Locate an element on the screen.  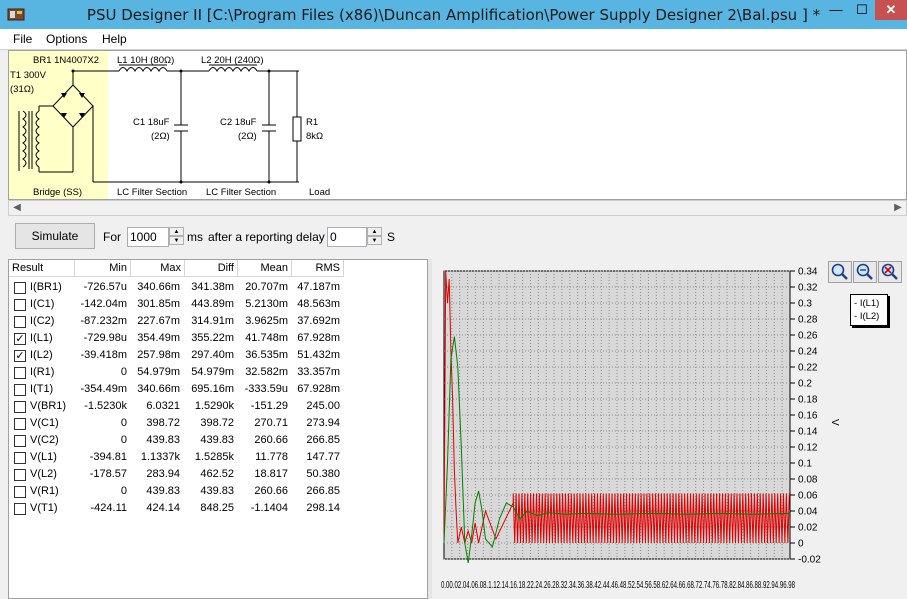
resistor-r1-value: 8kΩ is located at coordinates (315, 136).